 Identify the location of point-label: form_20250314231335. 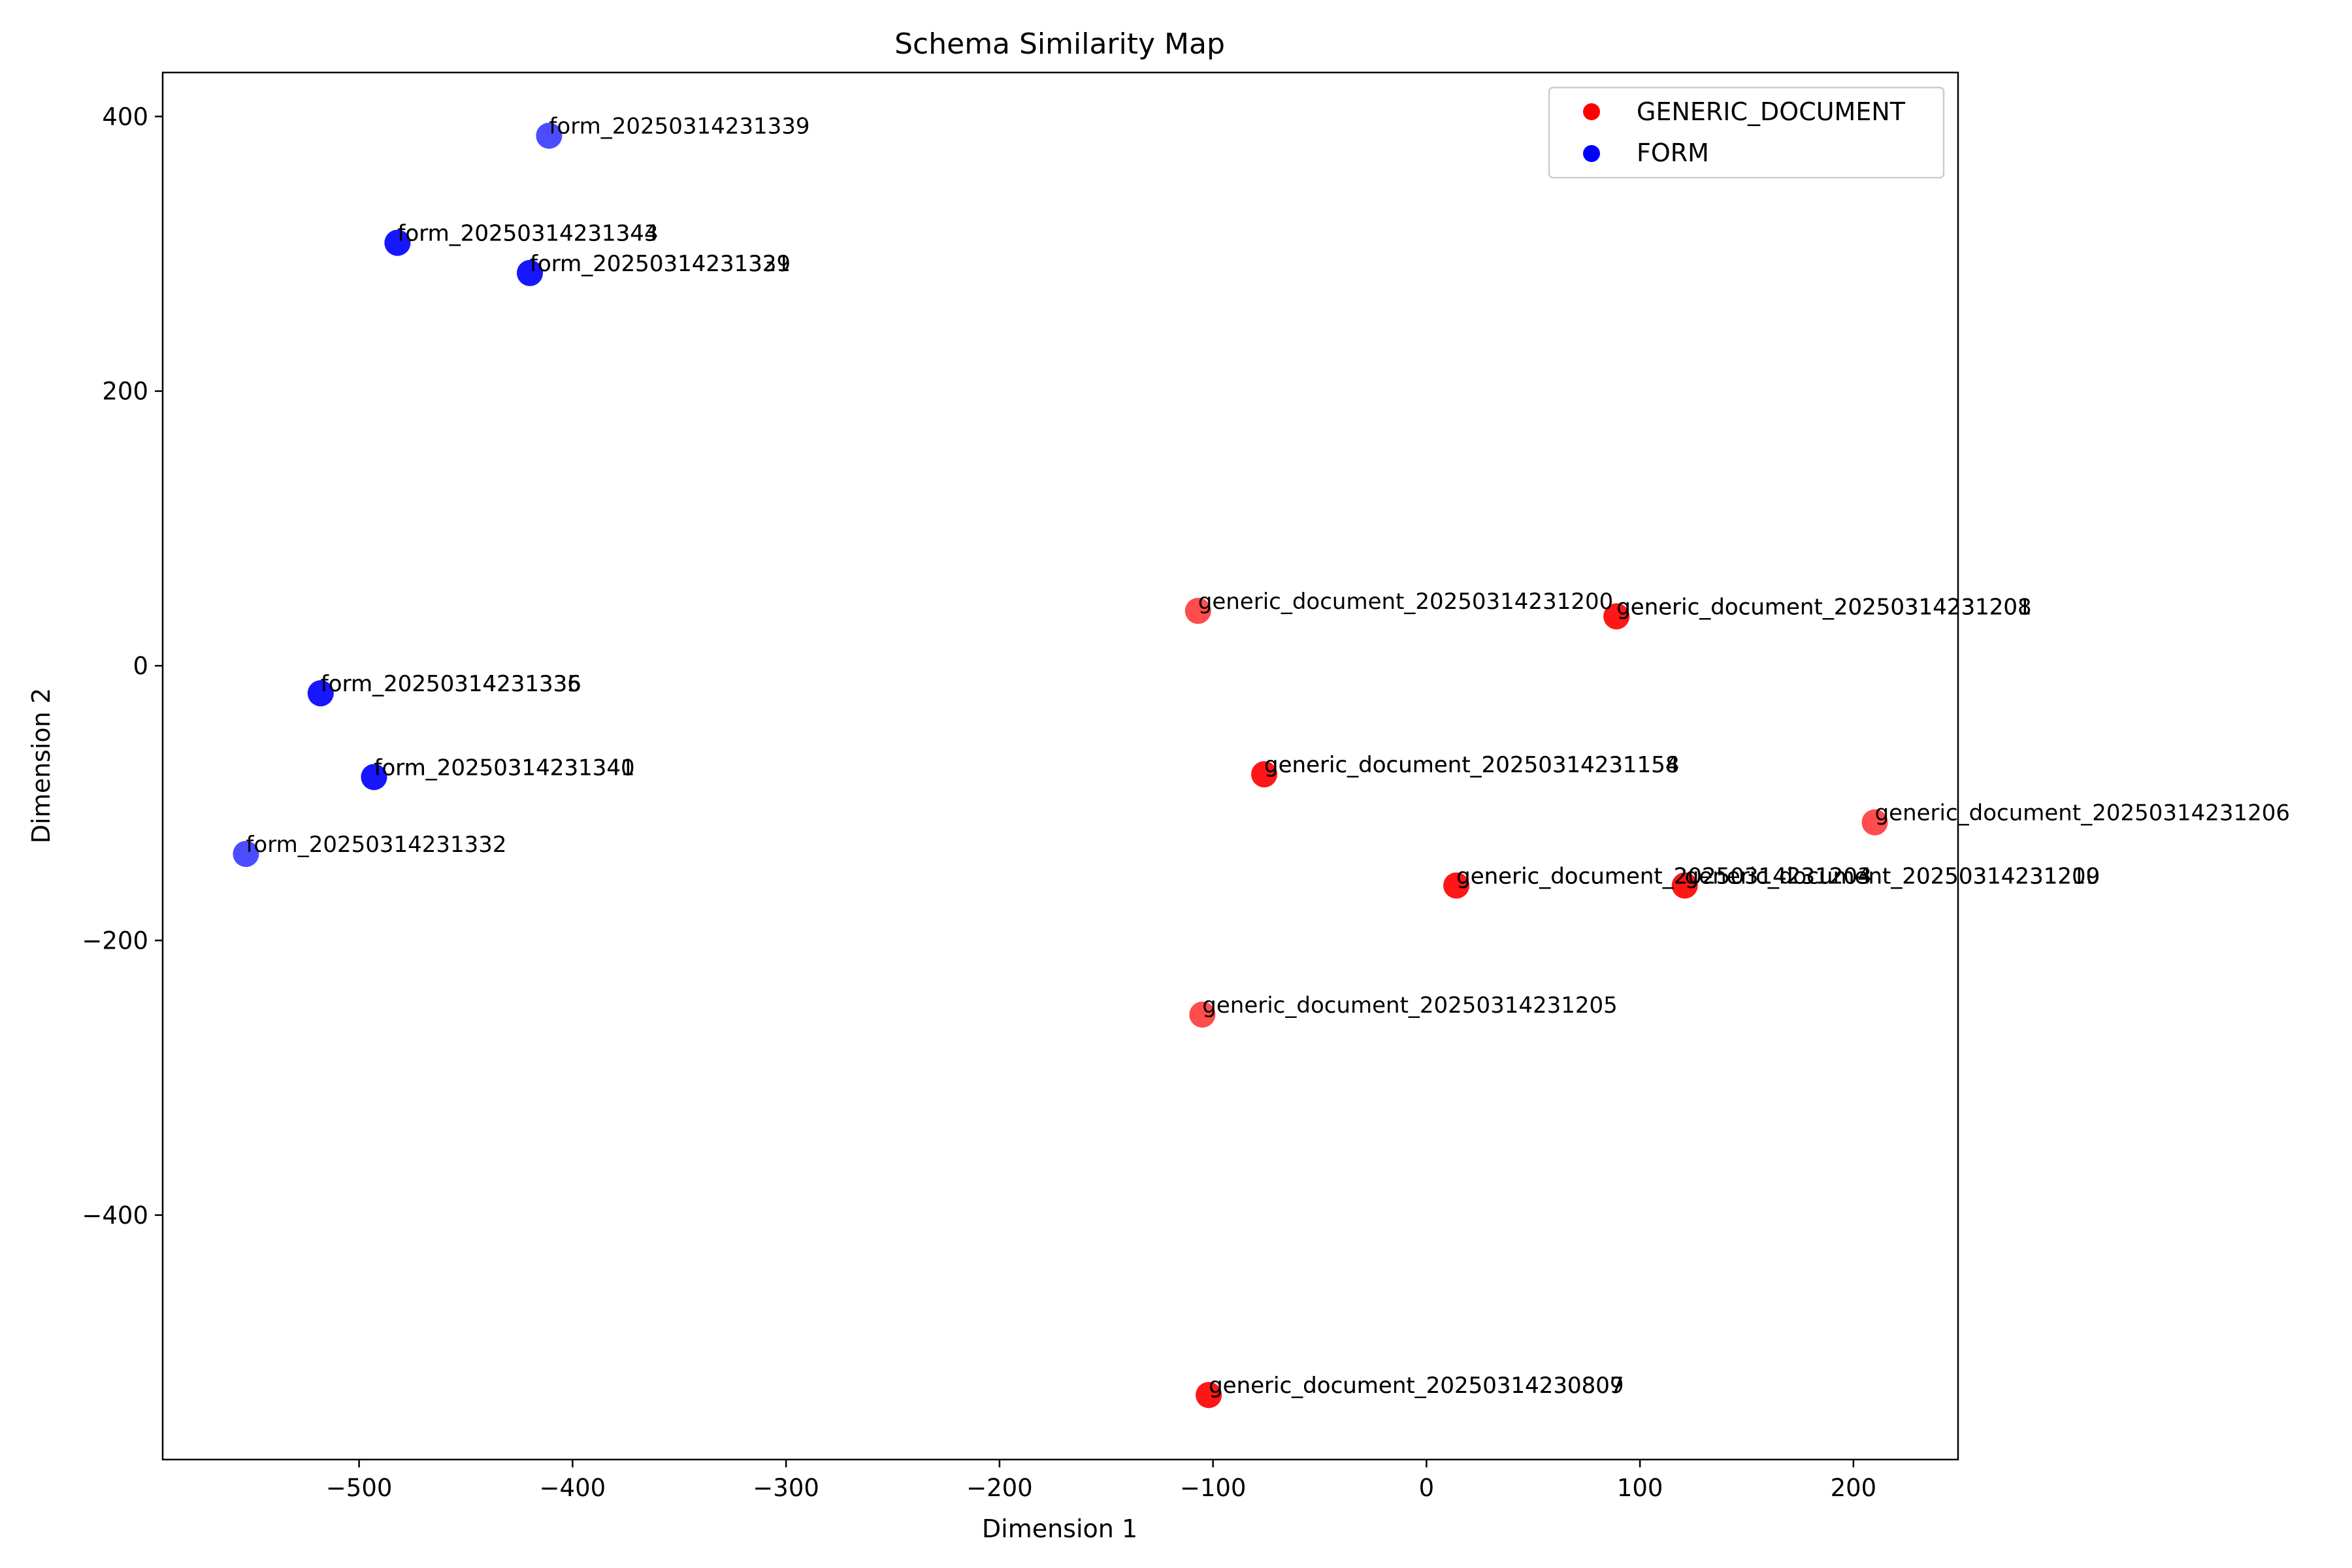
(451, 684).